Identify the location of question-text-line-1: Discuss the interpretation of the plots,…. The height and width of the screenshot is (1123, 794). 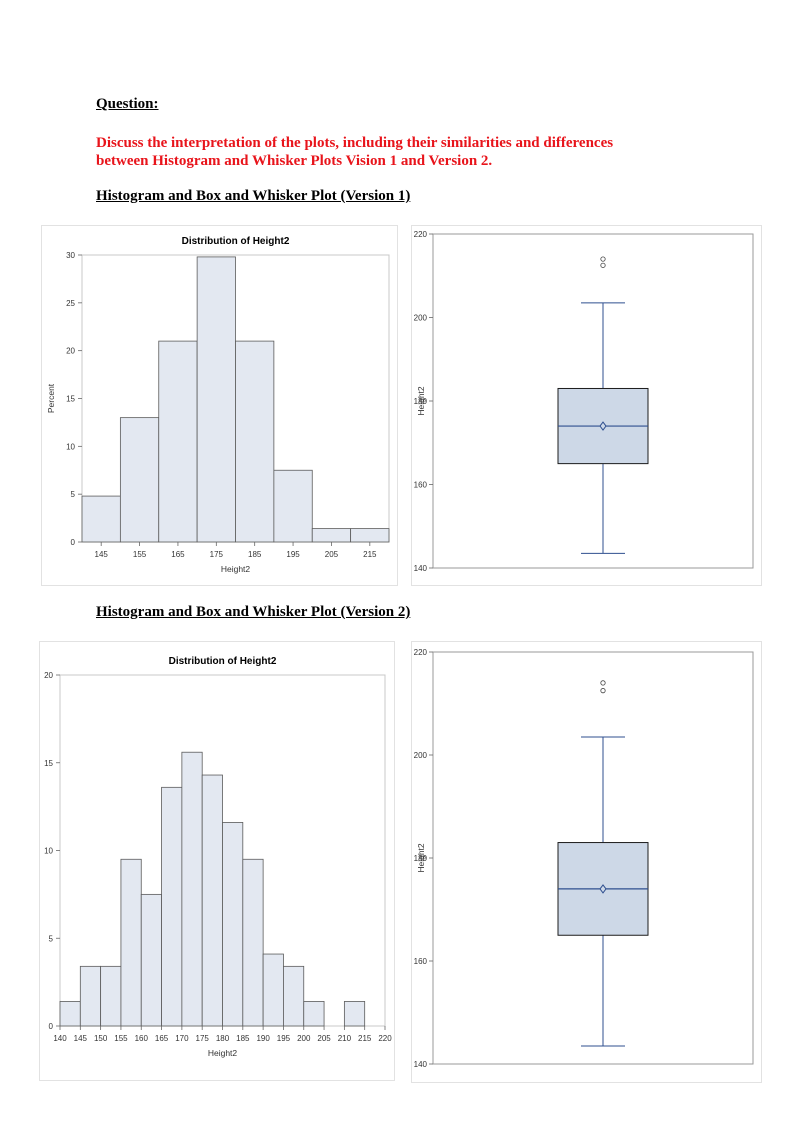
(355, 143).